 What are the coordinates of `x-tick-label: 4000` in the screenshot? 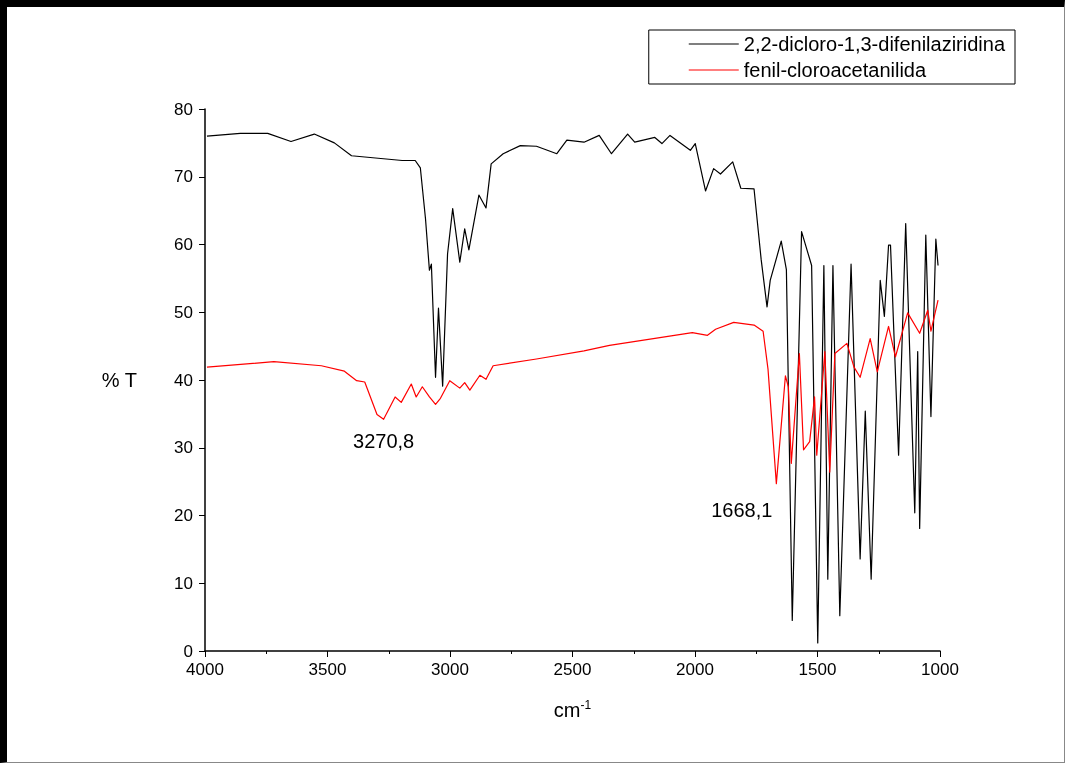 It's located at (205, 669).